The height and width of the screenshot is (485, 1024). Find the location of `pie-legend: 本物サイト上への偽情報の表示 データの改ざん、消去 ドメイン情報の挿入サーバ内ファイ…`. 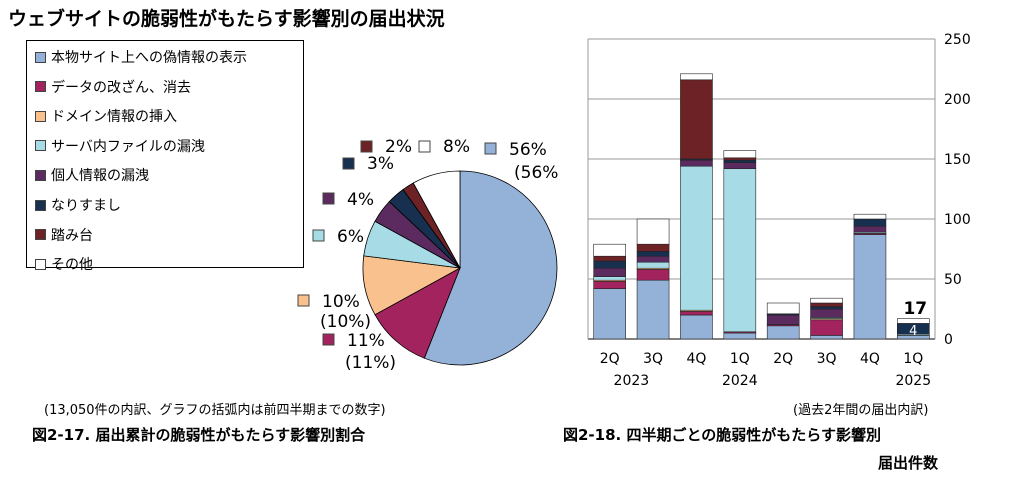

pie-legend: 本物サイト上への偽情報の表示 データの改ざん、消去 ドメイン情報の挿入サーバ内ファイ… is located at coordinates (165, 156).